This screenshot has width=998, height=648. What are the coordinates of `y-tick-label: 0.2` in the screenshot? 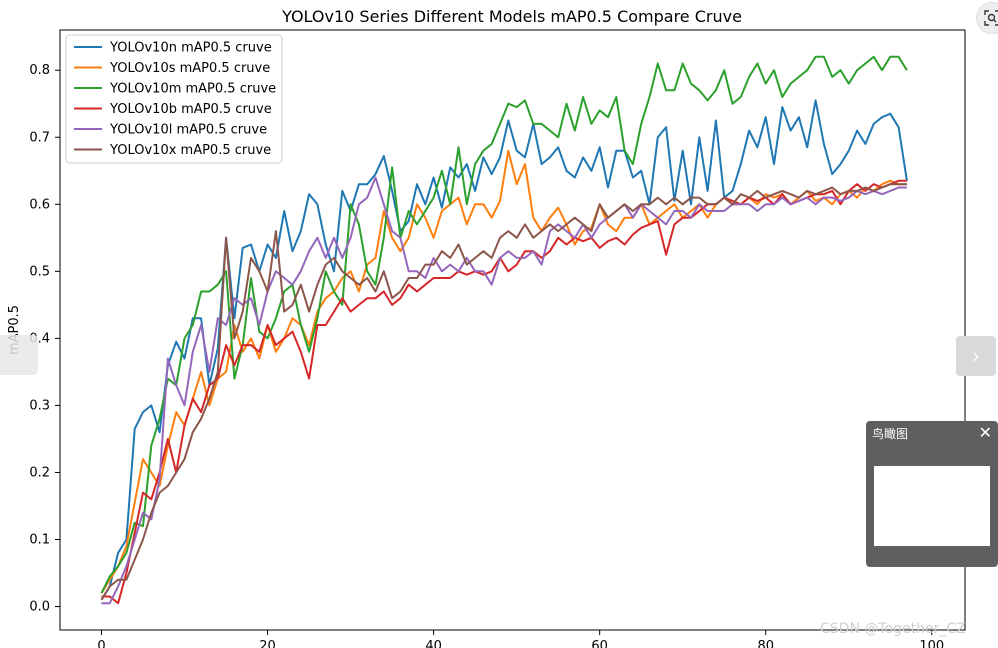 It's located at (39, 472).